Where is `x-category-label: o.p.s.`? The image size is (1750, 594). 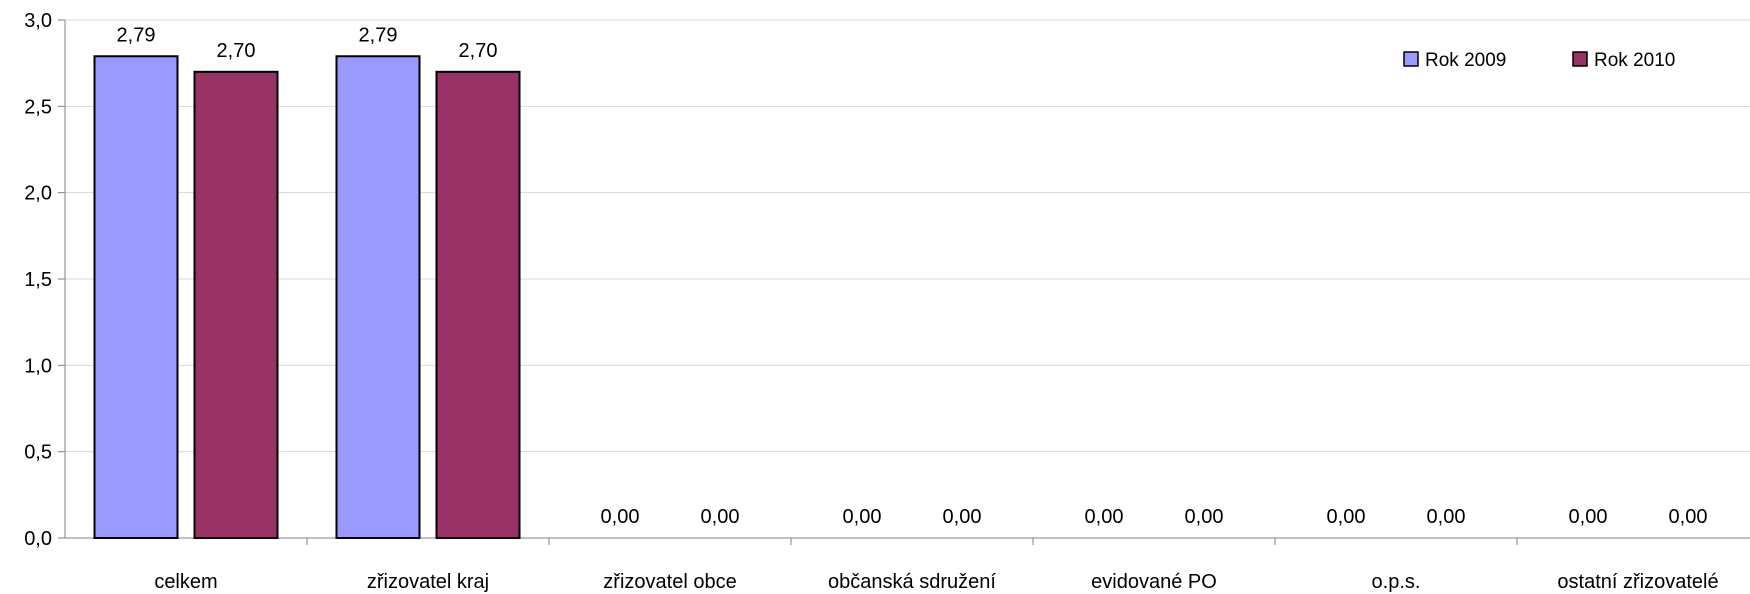
x-category-label: o.p.s. is located at coordinates (1396, 582).